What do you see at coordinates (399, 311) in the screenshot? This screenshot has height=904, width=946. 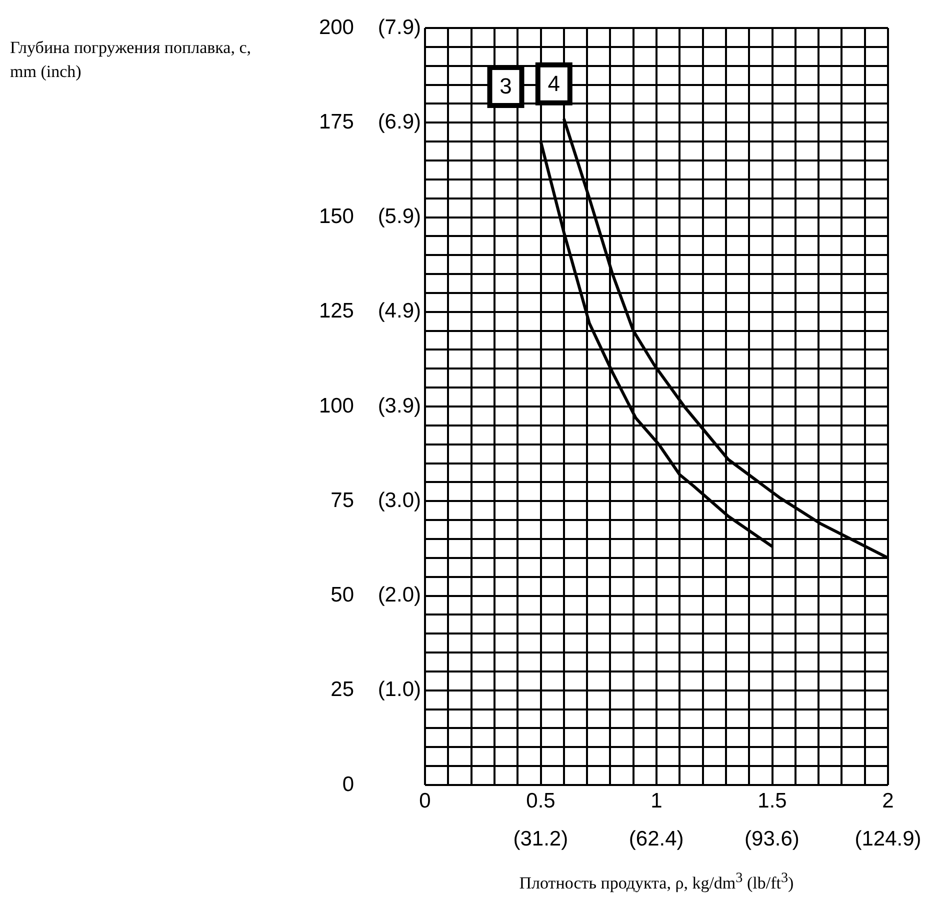 I see `y2-tick-label: (4.9)` at bounding box center [399, 311].